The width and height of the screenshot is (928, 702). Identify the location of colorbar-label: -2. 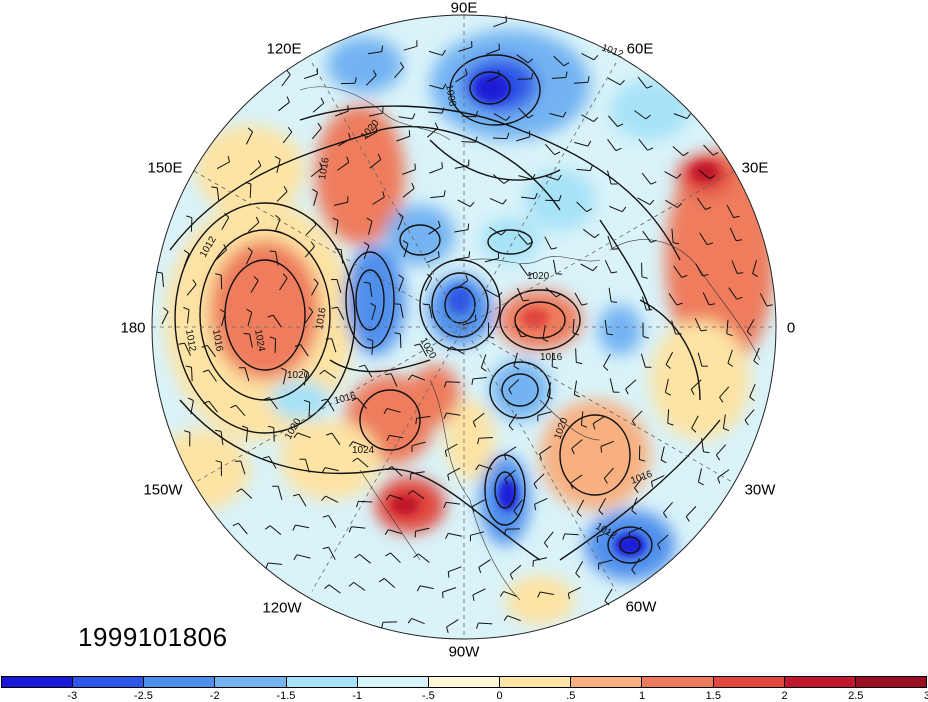
(214, 696).